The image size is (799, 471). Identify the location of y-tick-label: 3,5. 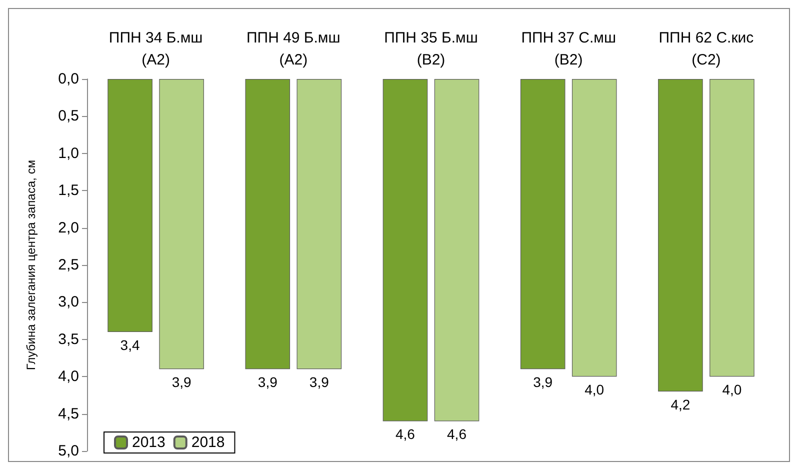
(68, 339).